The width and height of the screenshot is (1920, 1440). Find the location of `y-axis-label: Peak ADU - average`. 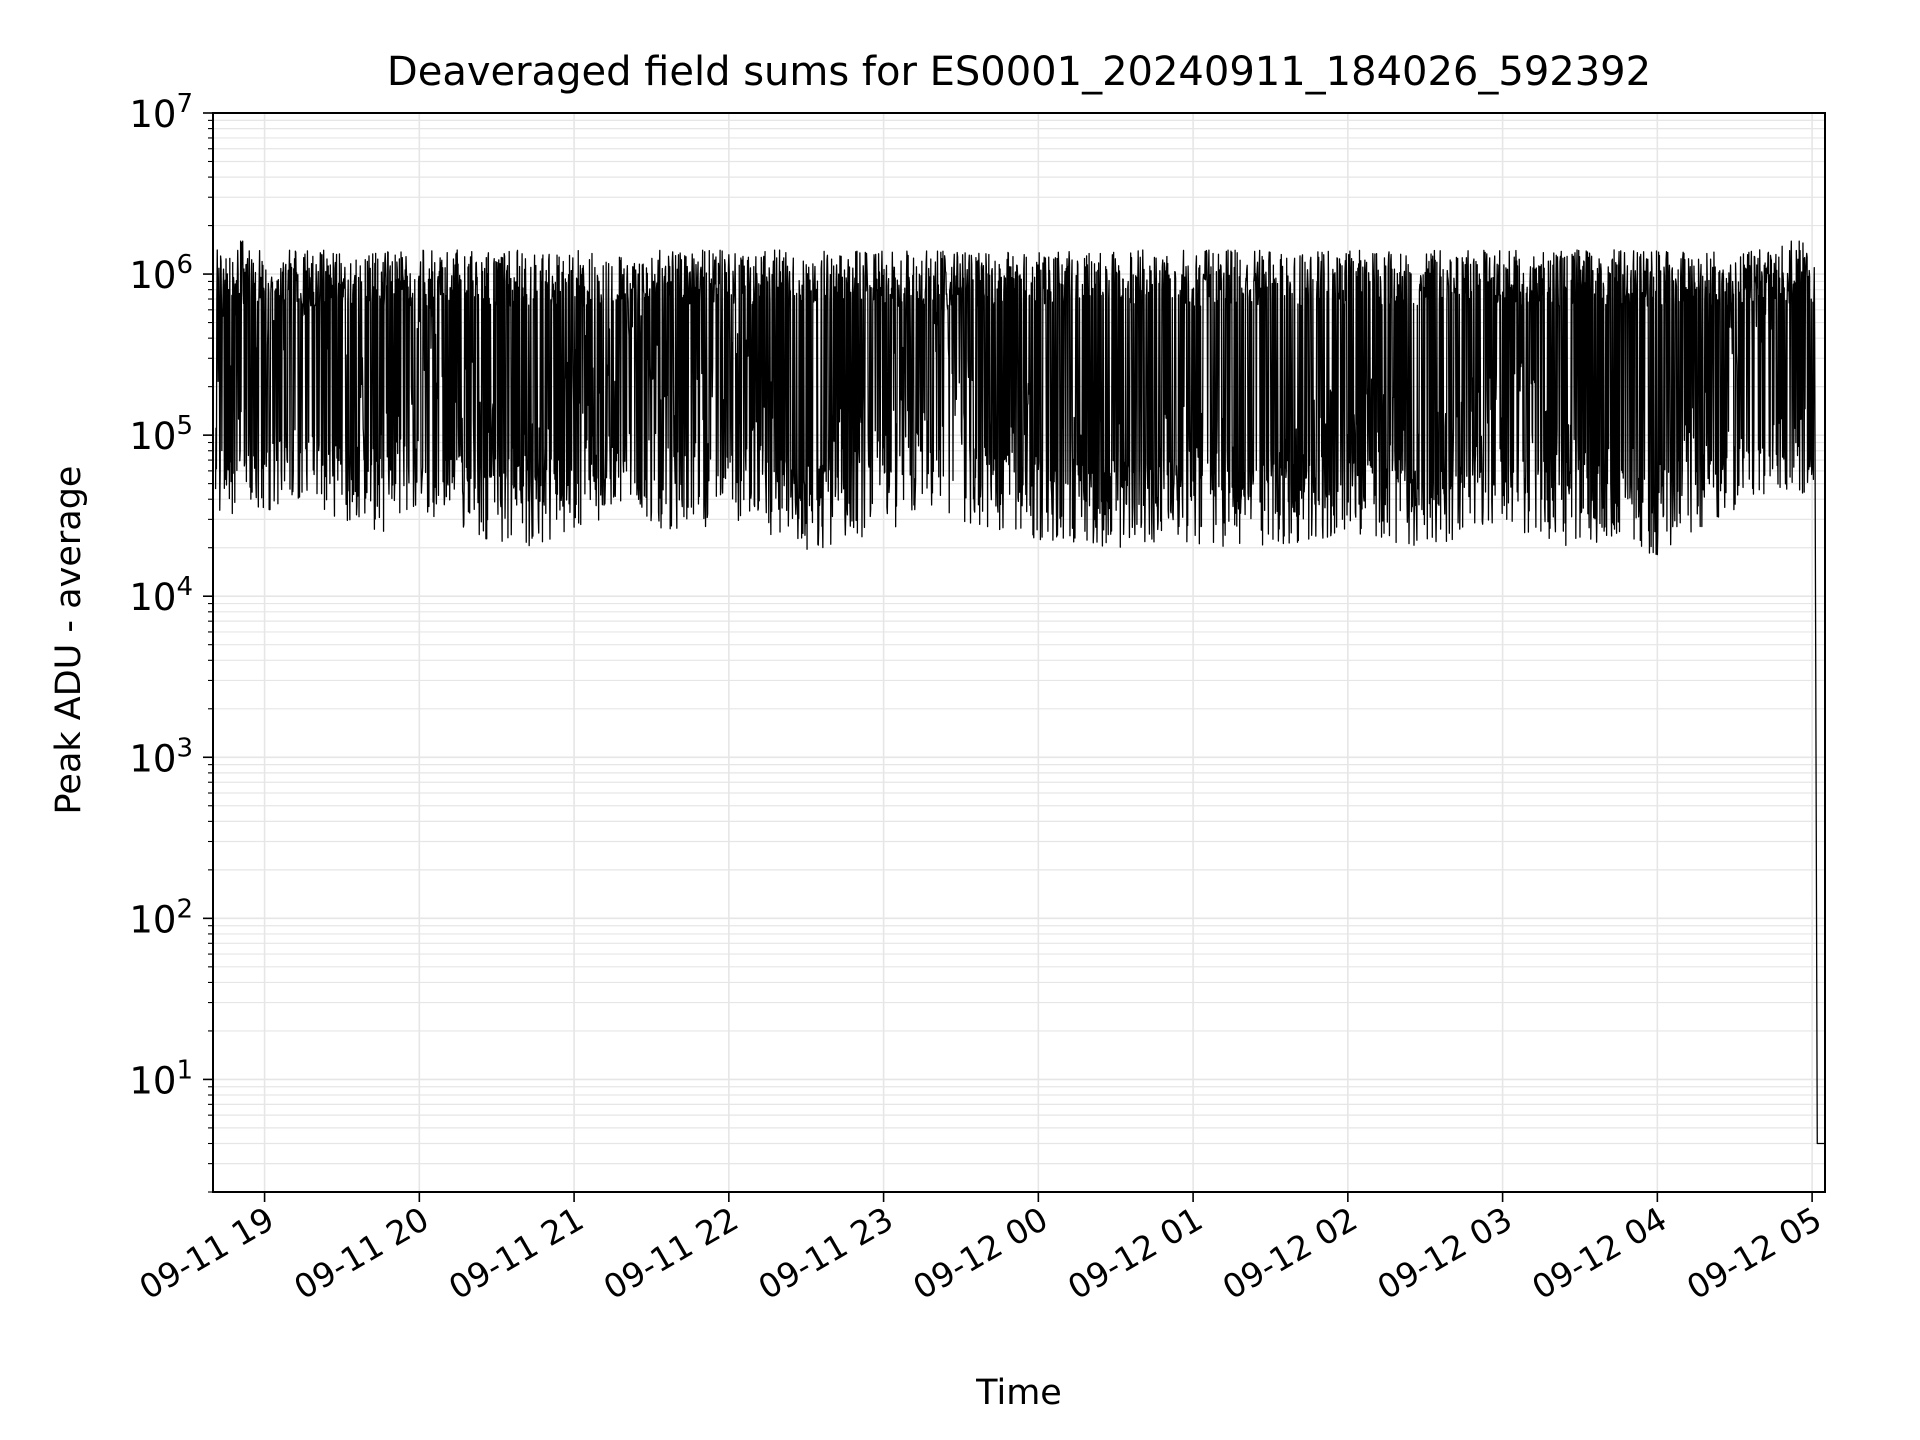

y-axis-label: Peak ADU - average is located at coordinates (69, 640).